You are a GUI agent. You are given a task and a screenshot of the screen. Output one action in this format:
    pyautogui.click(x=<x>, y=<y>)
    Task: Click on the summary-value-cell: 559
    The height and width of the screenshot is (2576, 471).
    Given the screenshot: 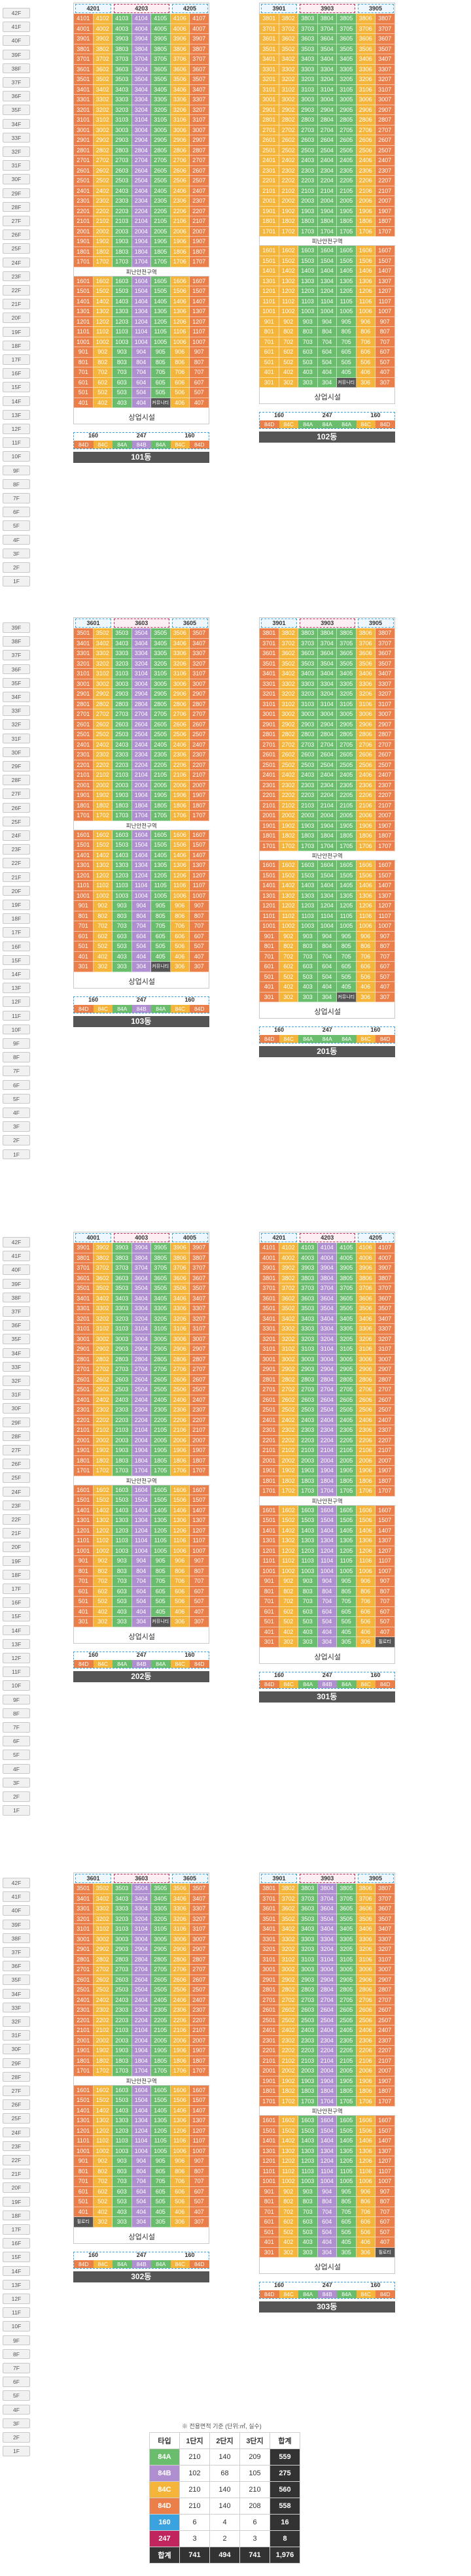 What is the action you would take?
    pyautogui.click(x=285, y=2457)
    